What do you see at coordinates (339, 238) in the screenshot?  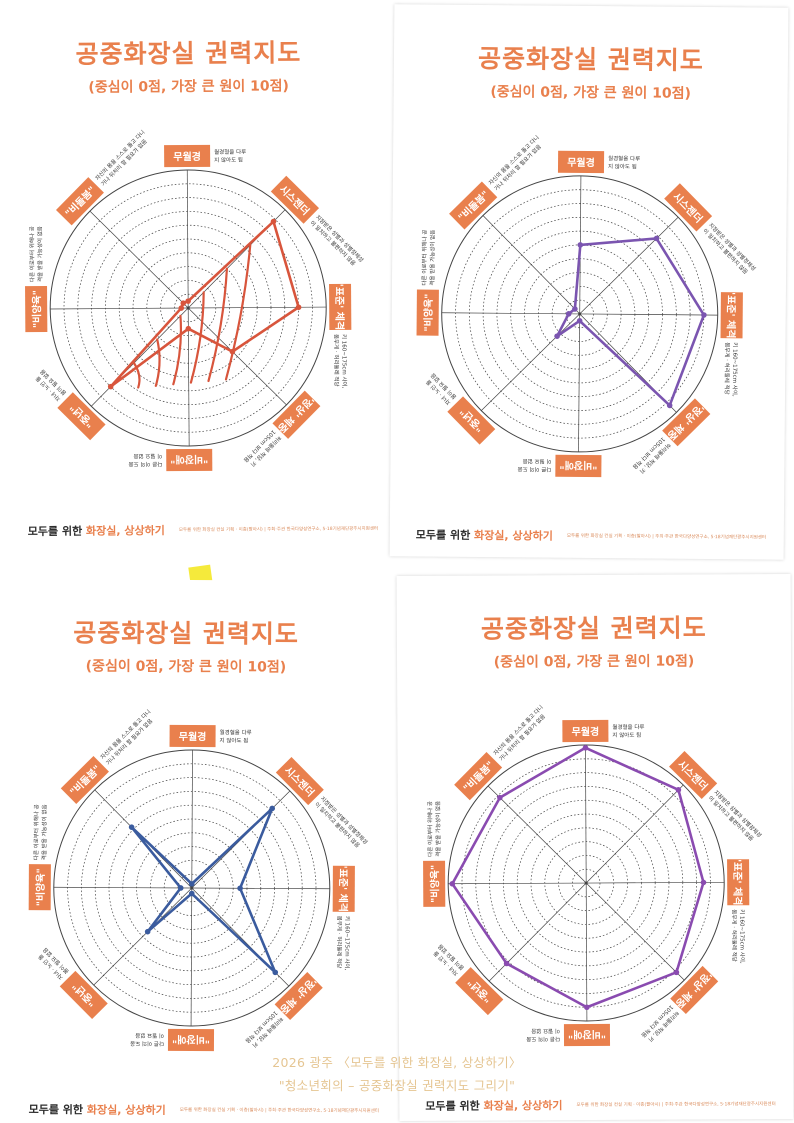 I see `axis-description: 지정받은 성별과 성별정체성` at bounding box center [339, 238].